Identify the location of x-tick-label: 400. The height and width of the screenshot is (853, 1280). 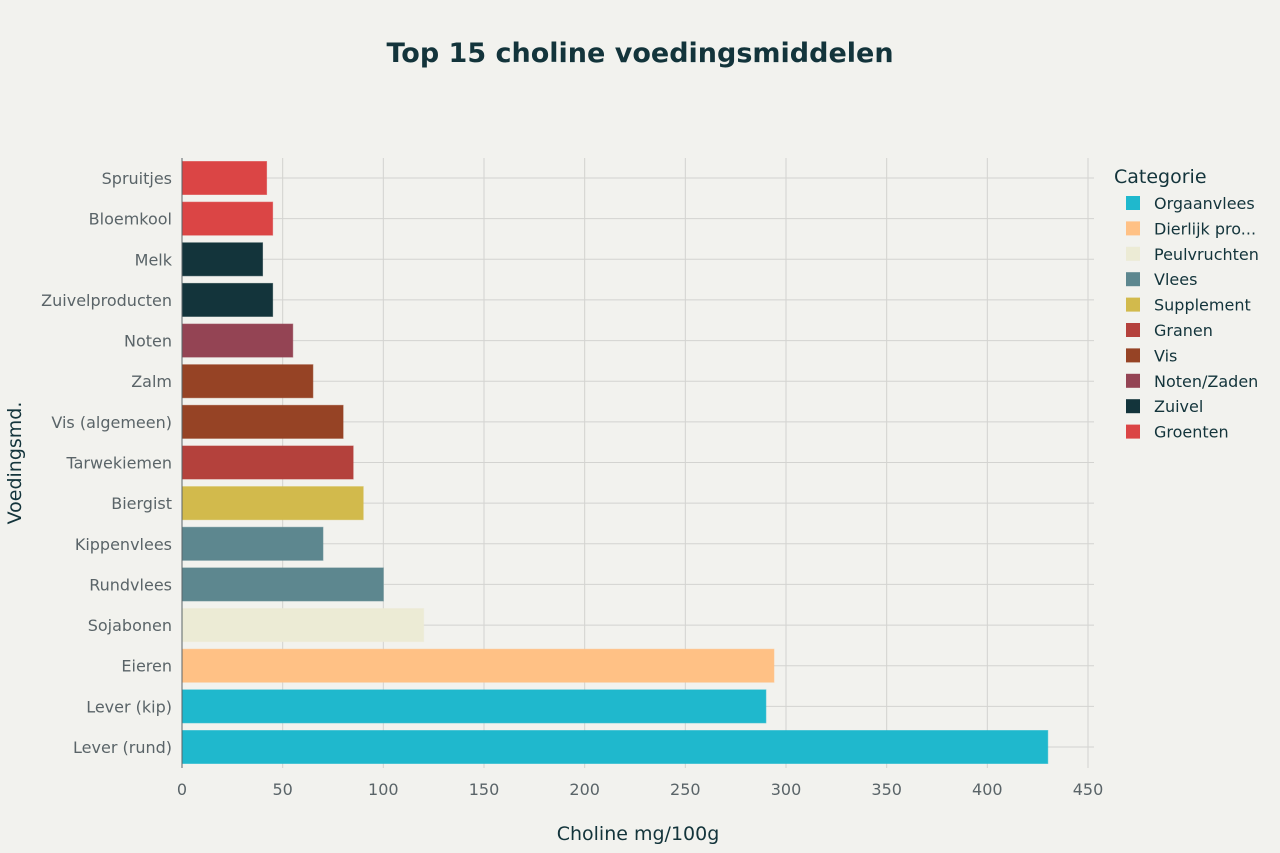
(987, 789).